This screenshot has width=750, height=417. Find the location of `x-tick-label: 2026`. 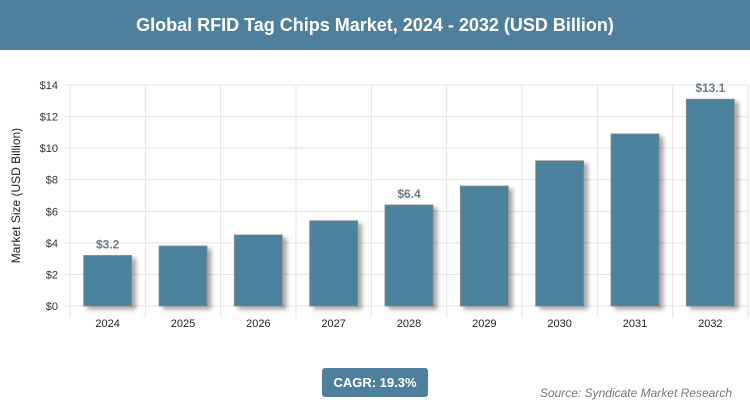

x-tick-label: 2026 is located at coordinates (258, 324).